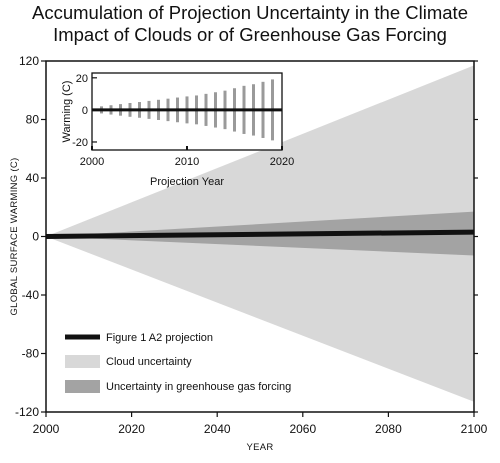  Describe the element at coordinates (14, 236) in the screenshot. I see `y-axis-title: GLOBAL SURFACE WARMING (C)` at that location.